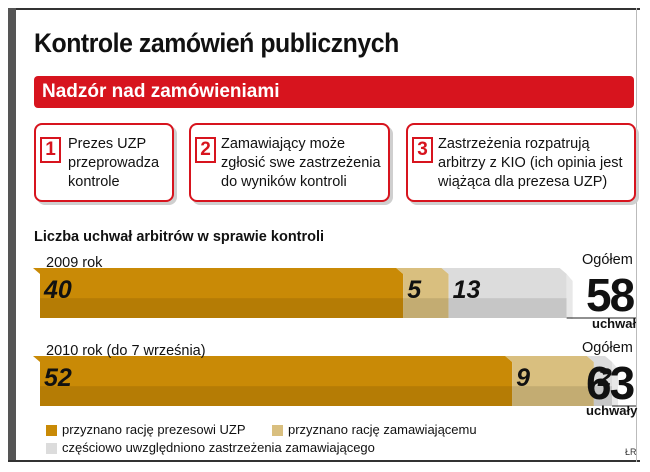 Image resolution: width=650 pixels, height=472 pixels. Describe the element at coordinates (604, 378) in the screenshot. I see `bar-value-label: 2` at that location.